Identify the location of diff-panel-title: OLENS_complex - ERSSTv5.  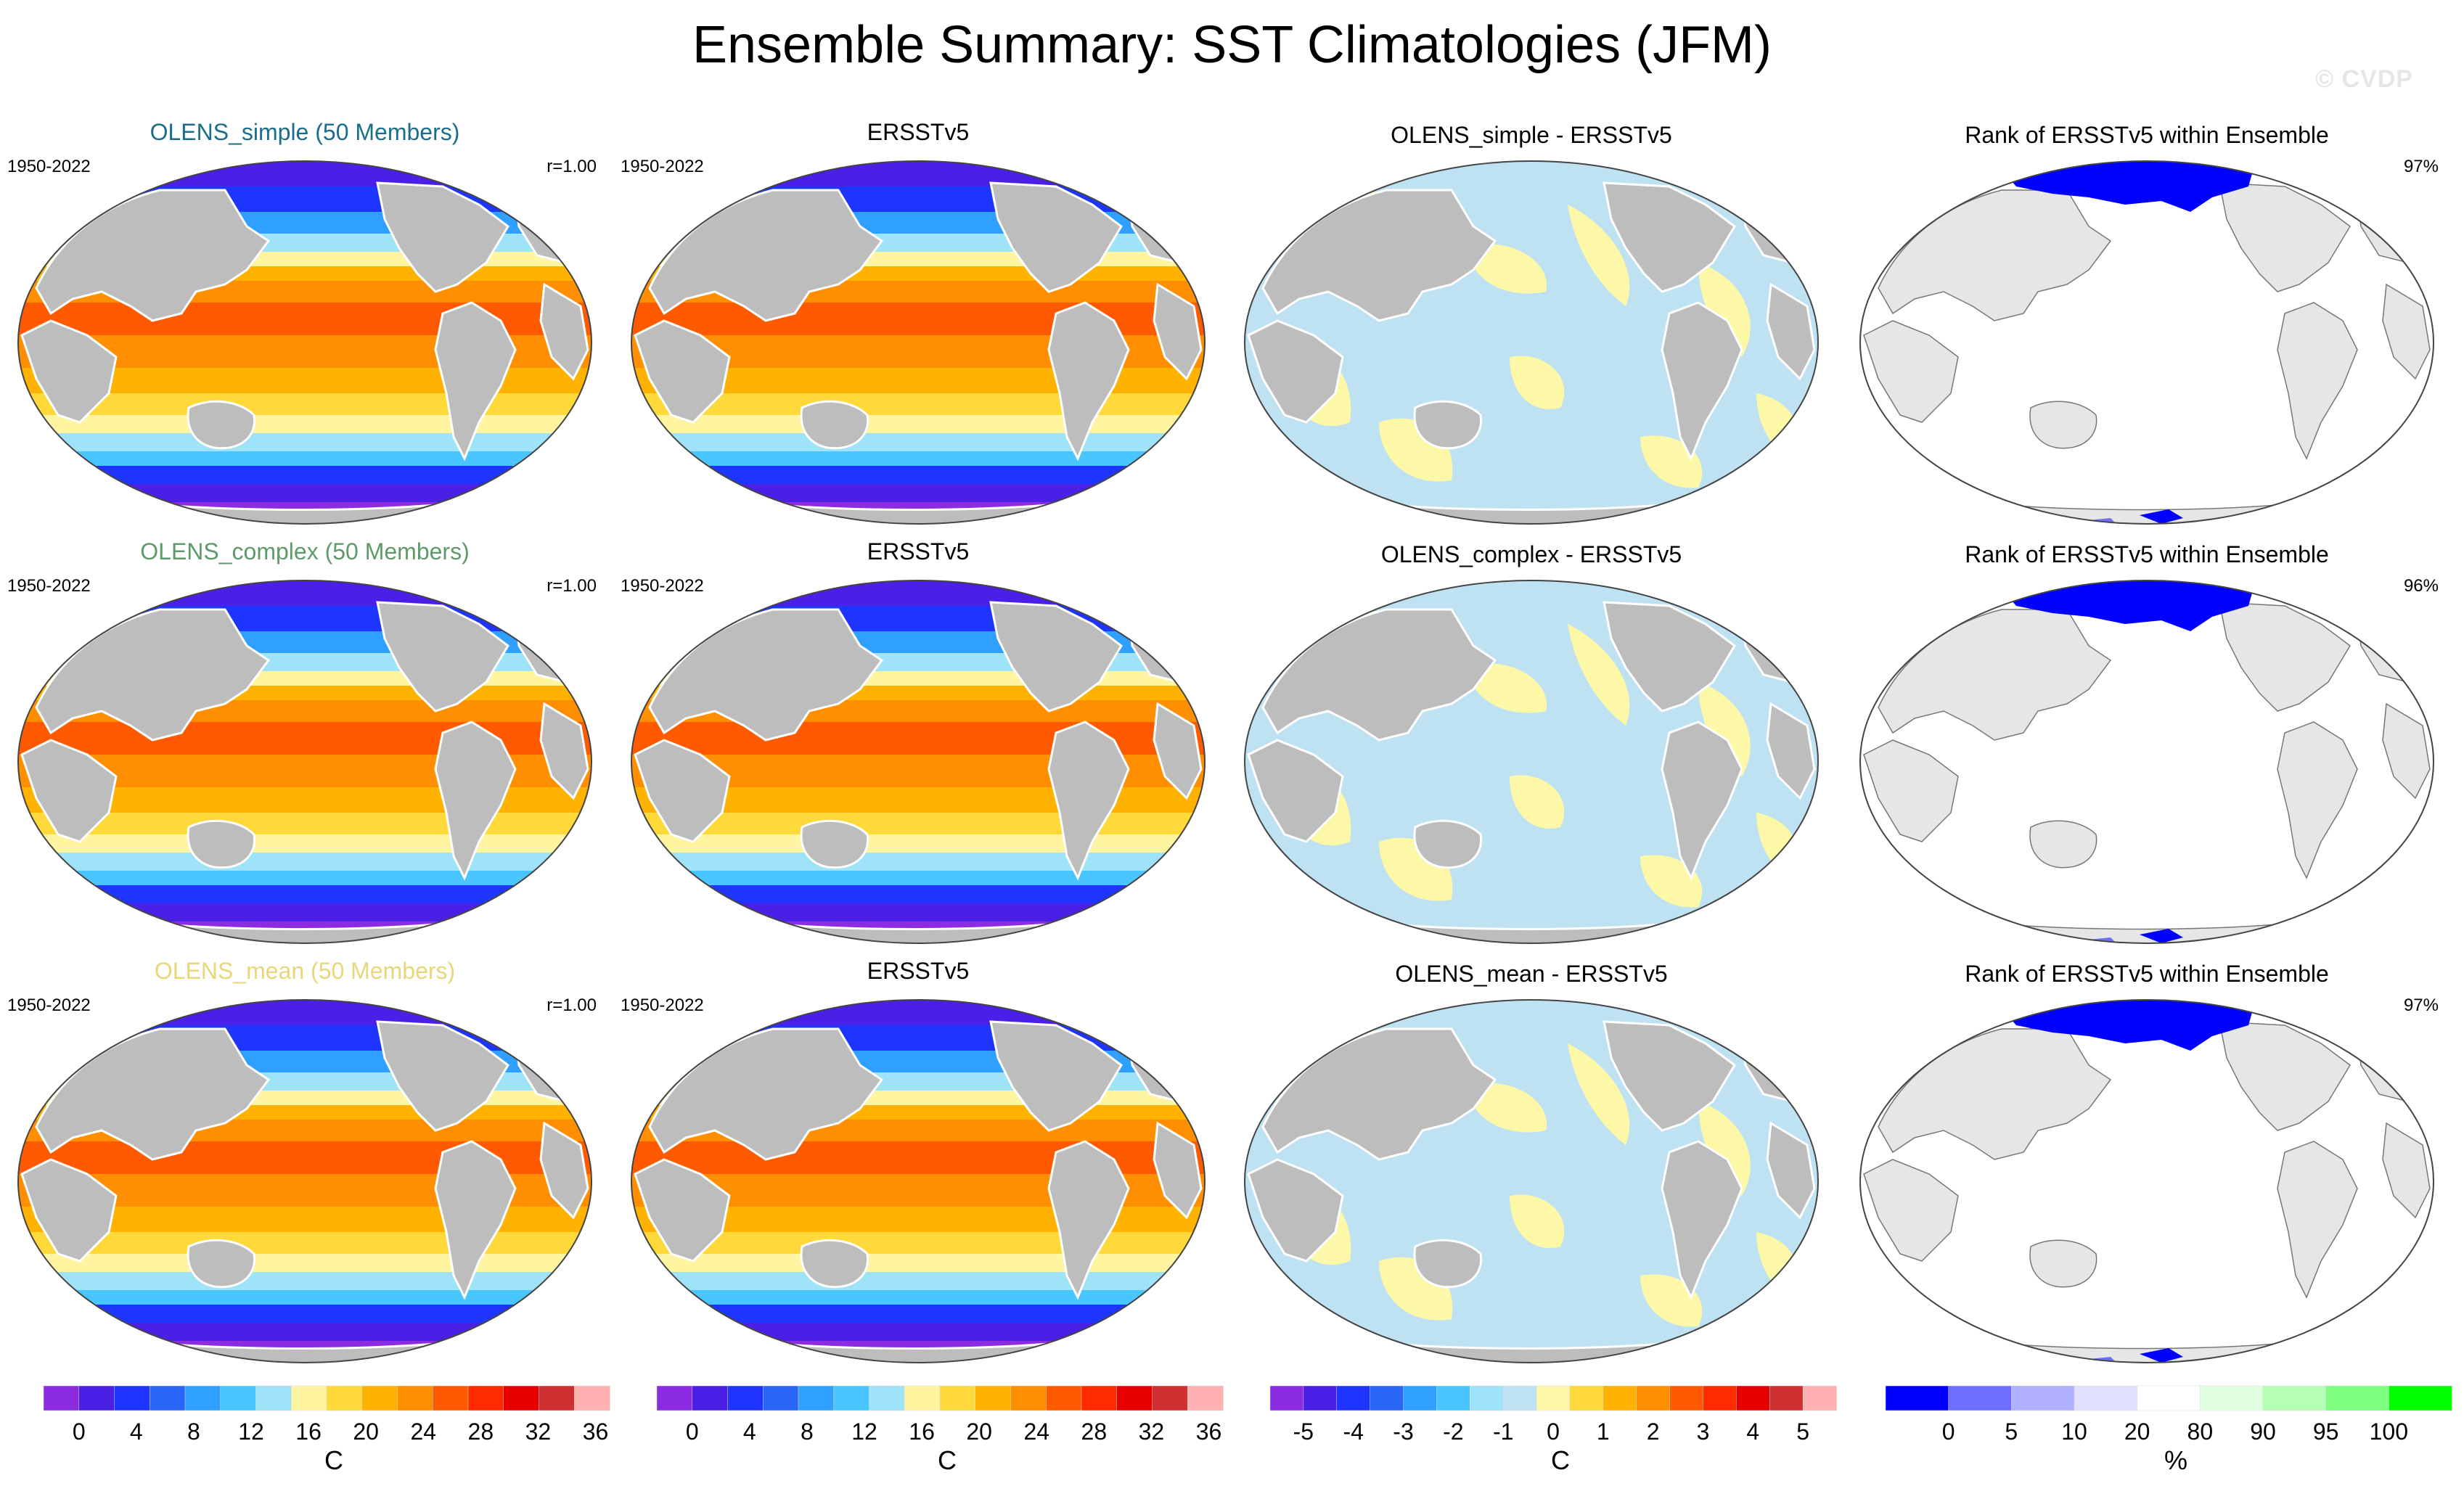
(1531, 554).